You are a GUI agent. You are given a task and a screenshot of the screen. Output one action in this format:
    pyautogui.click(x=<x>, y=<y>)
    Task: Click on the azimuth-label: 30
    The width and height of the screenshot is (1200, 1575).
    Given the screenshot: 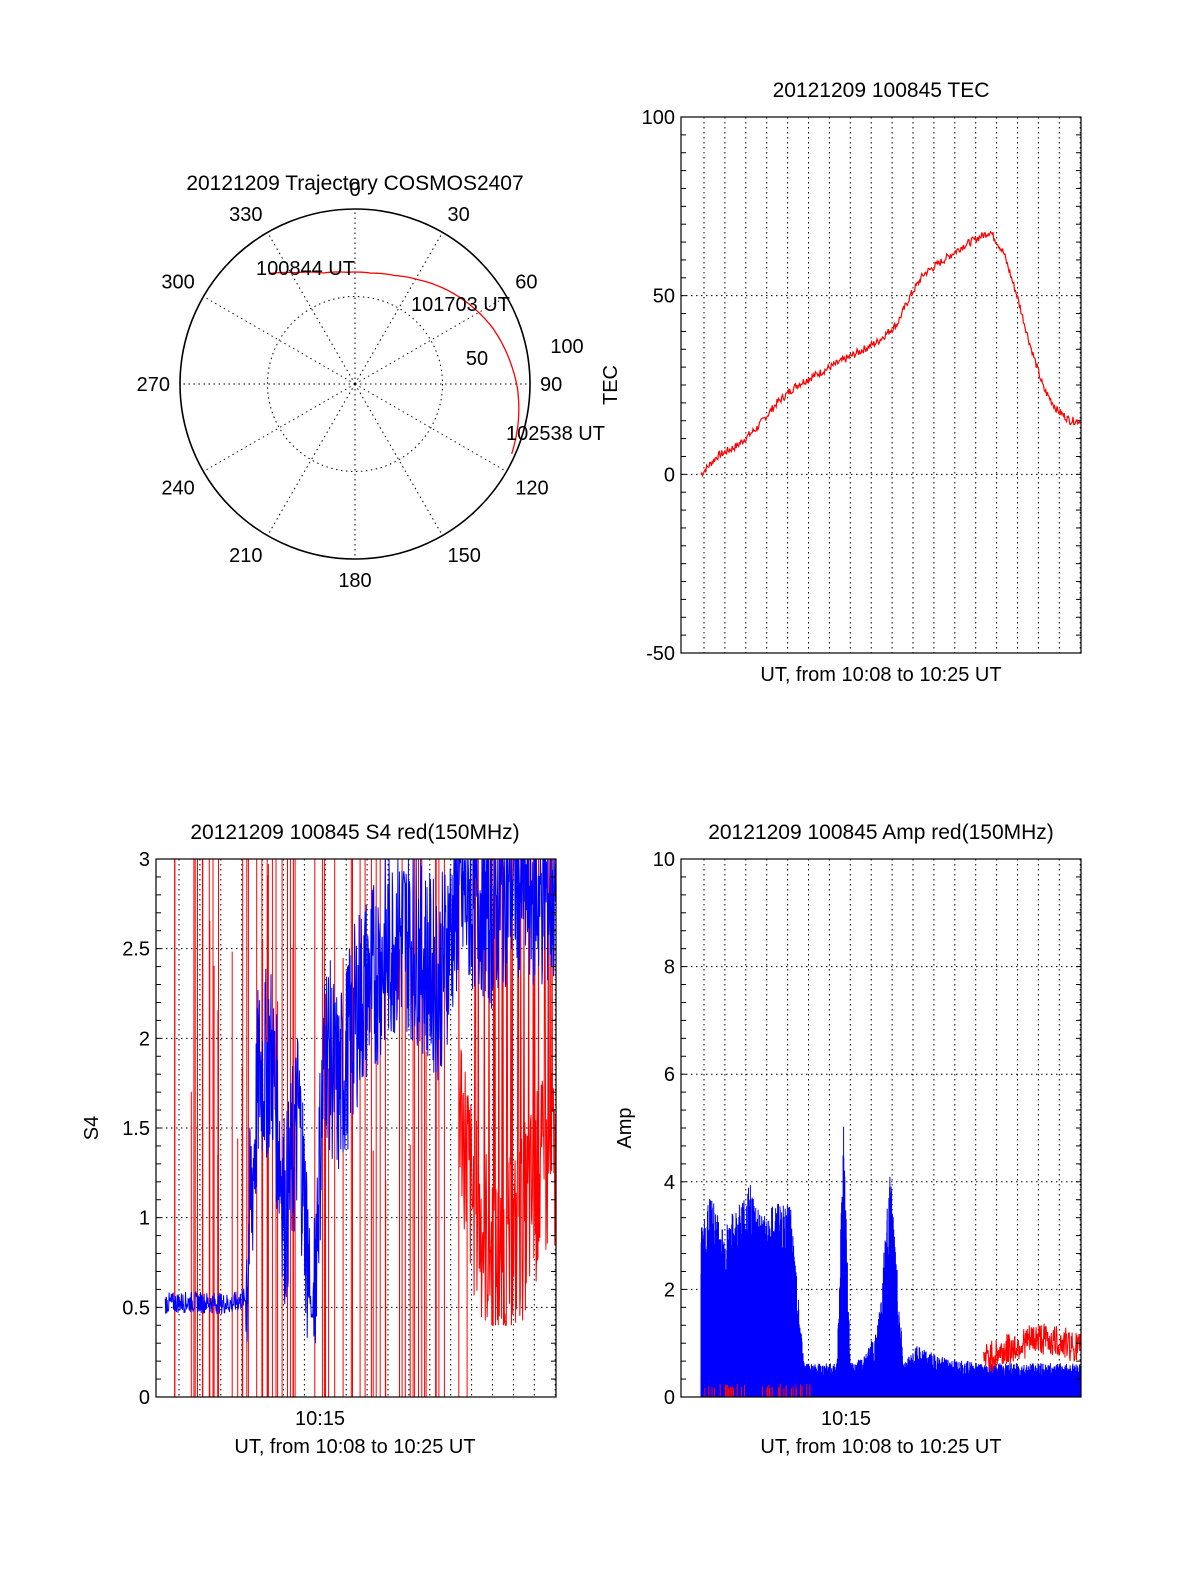 What is the action you would take?
    pyautogui.click(x=459, y=215)
    